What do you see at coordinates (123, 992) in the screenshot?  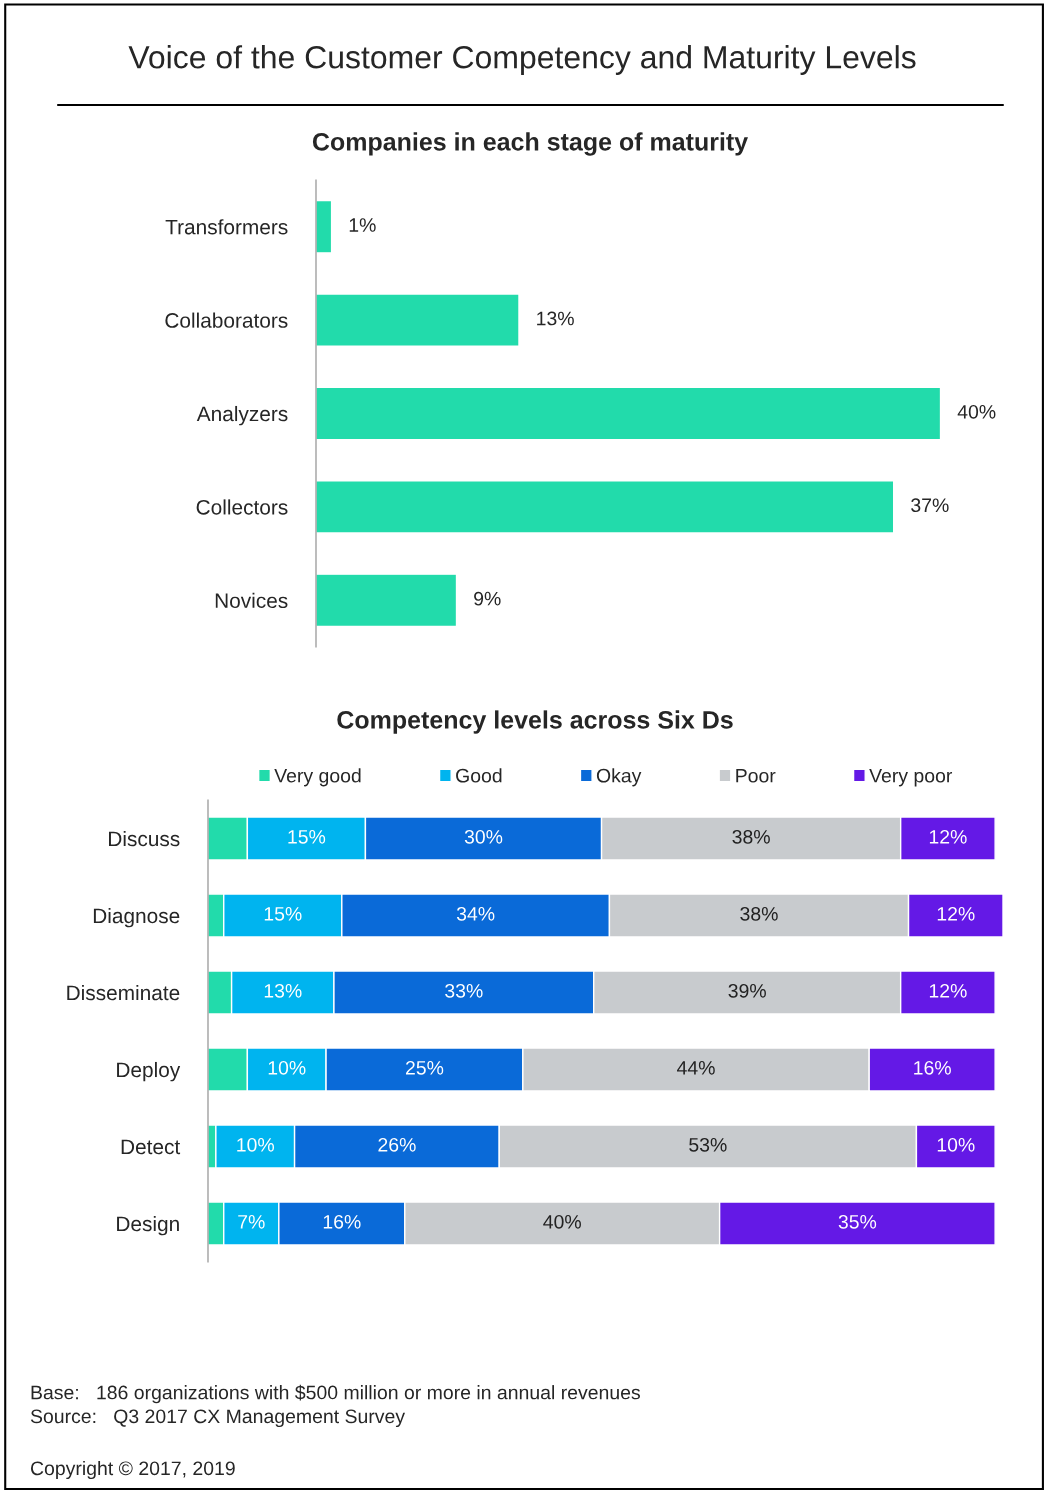 I see `y-tick-label: Disseminate` at bounding box center [123, 992].